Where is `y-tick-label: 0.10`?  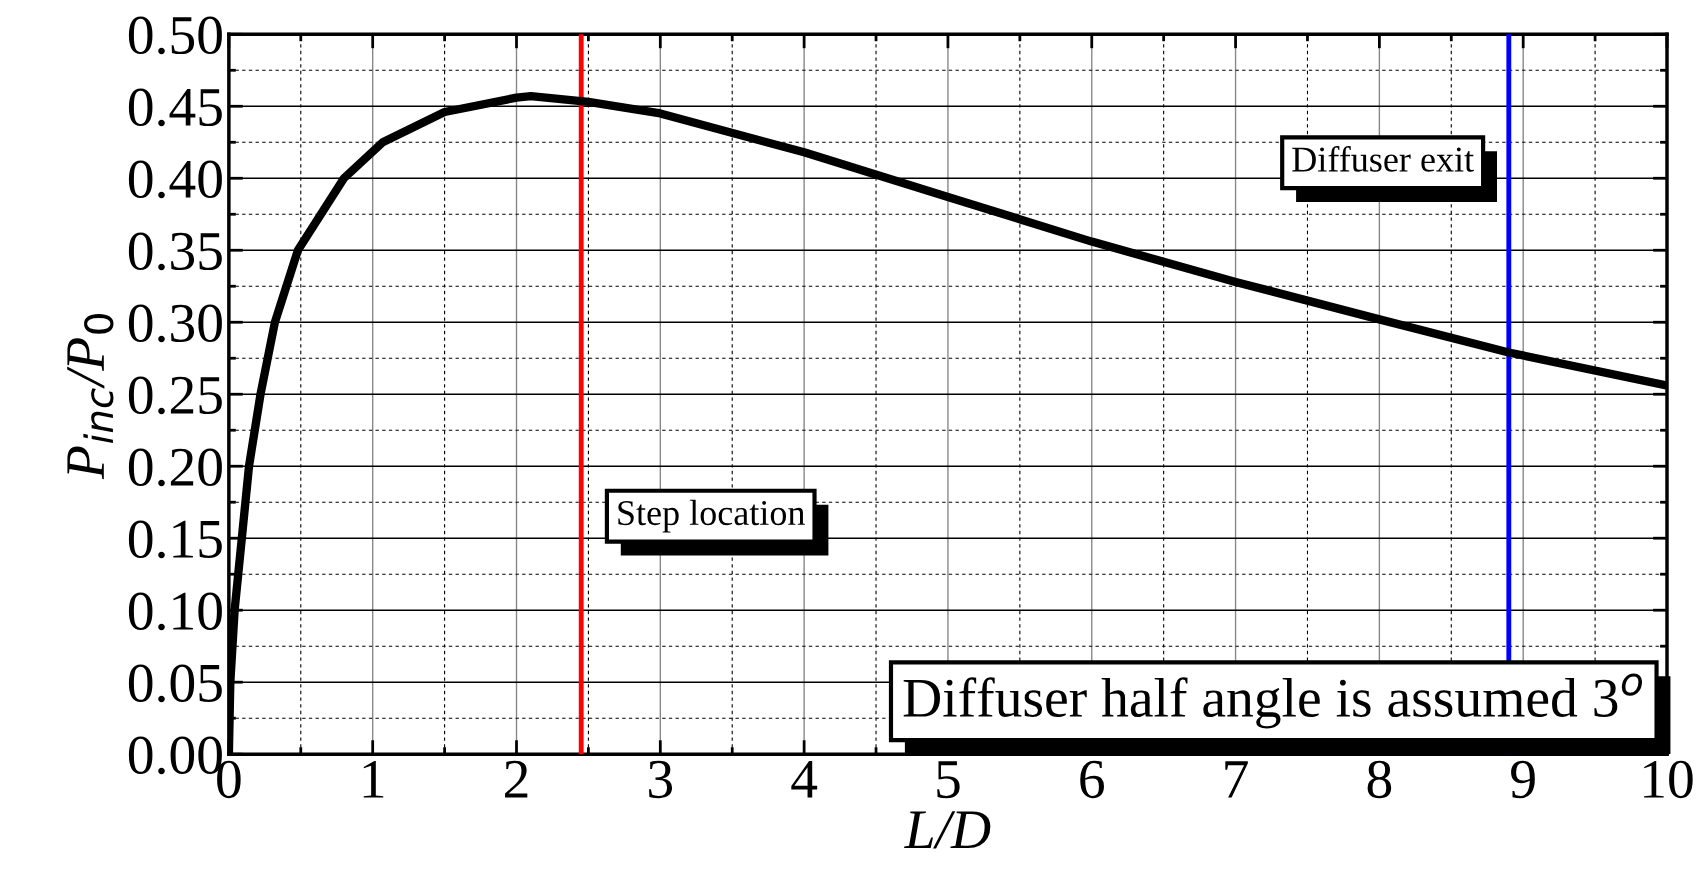
y-tick-label: 0.10 is located at coordinates (175, 611).